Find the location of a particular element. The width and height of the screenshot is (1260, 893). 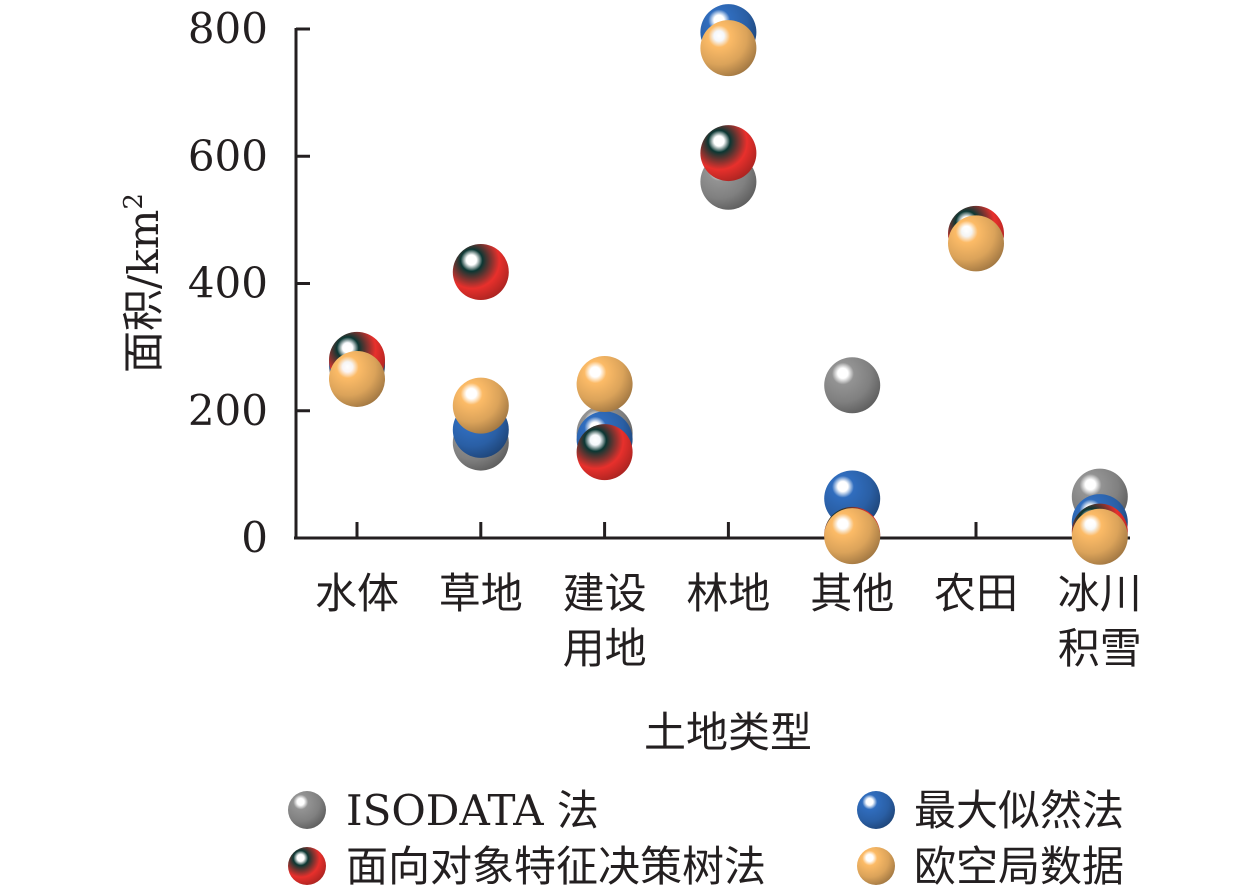

y-tick-label: 800 is located at coordinates (228, 28).